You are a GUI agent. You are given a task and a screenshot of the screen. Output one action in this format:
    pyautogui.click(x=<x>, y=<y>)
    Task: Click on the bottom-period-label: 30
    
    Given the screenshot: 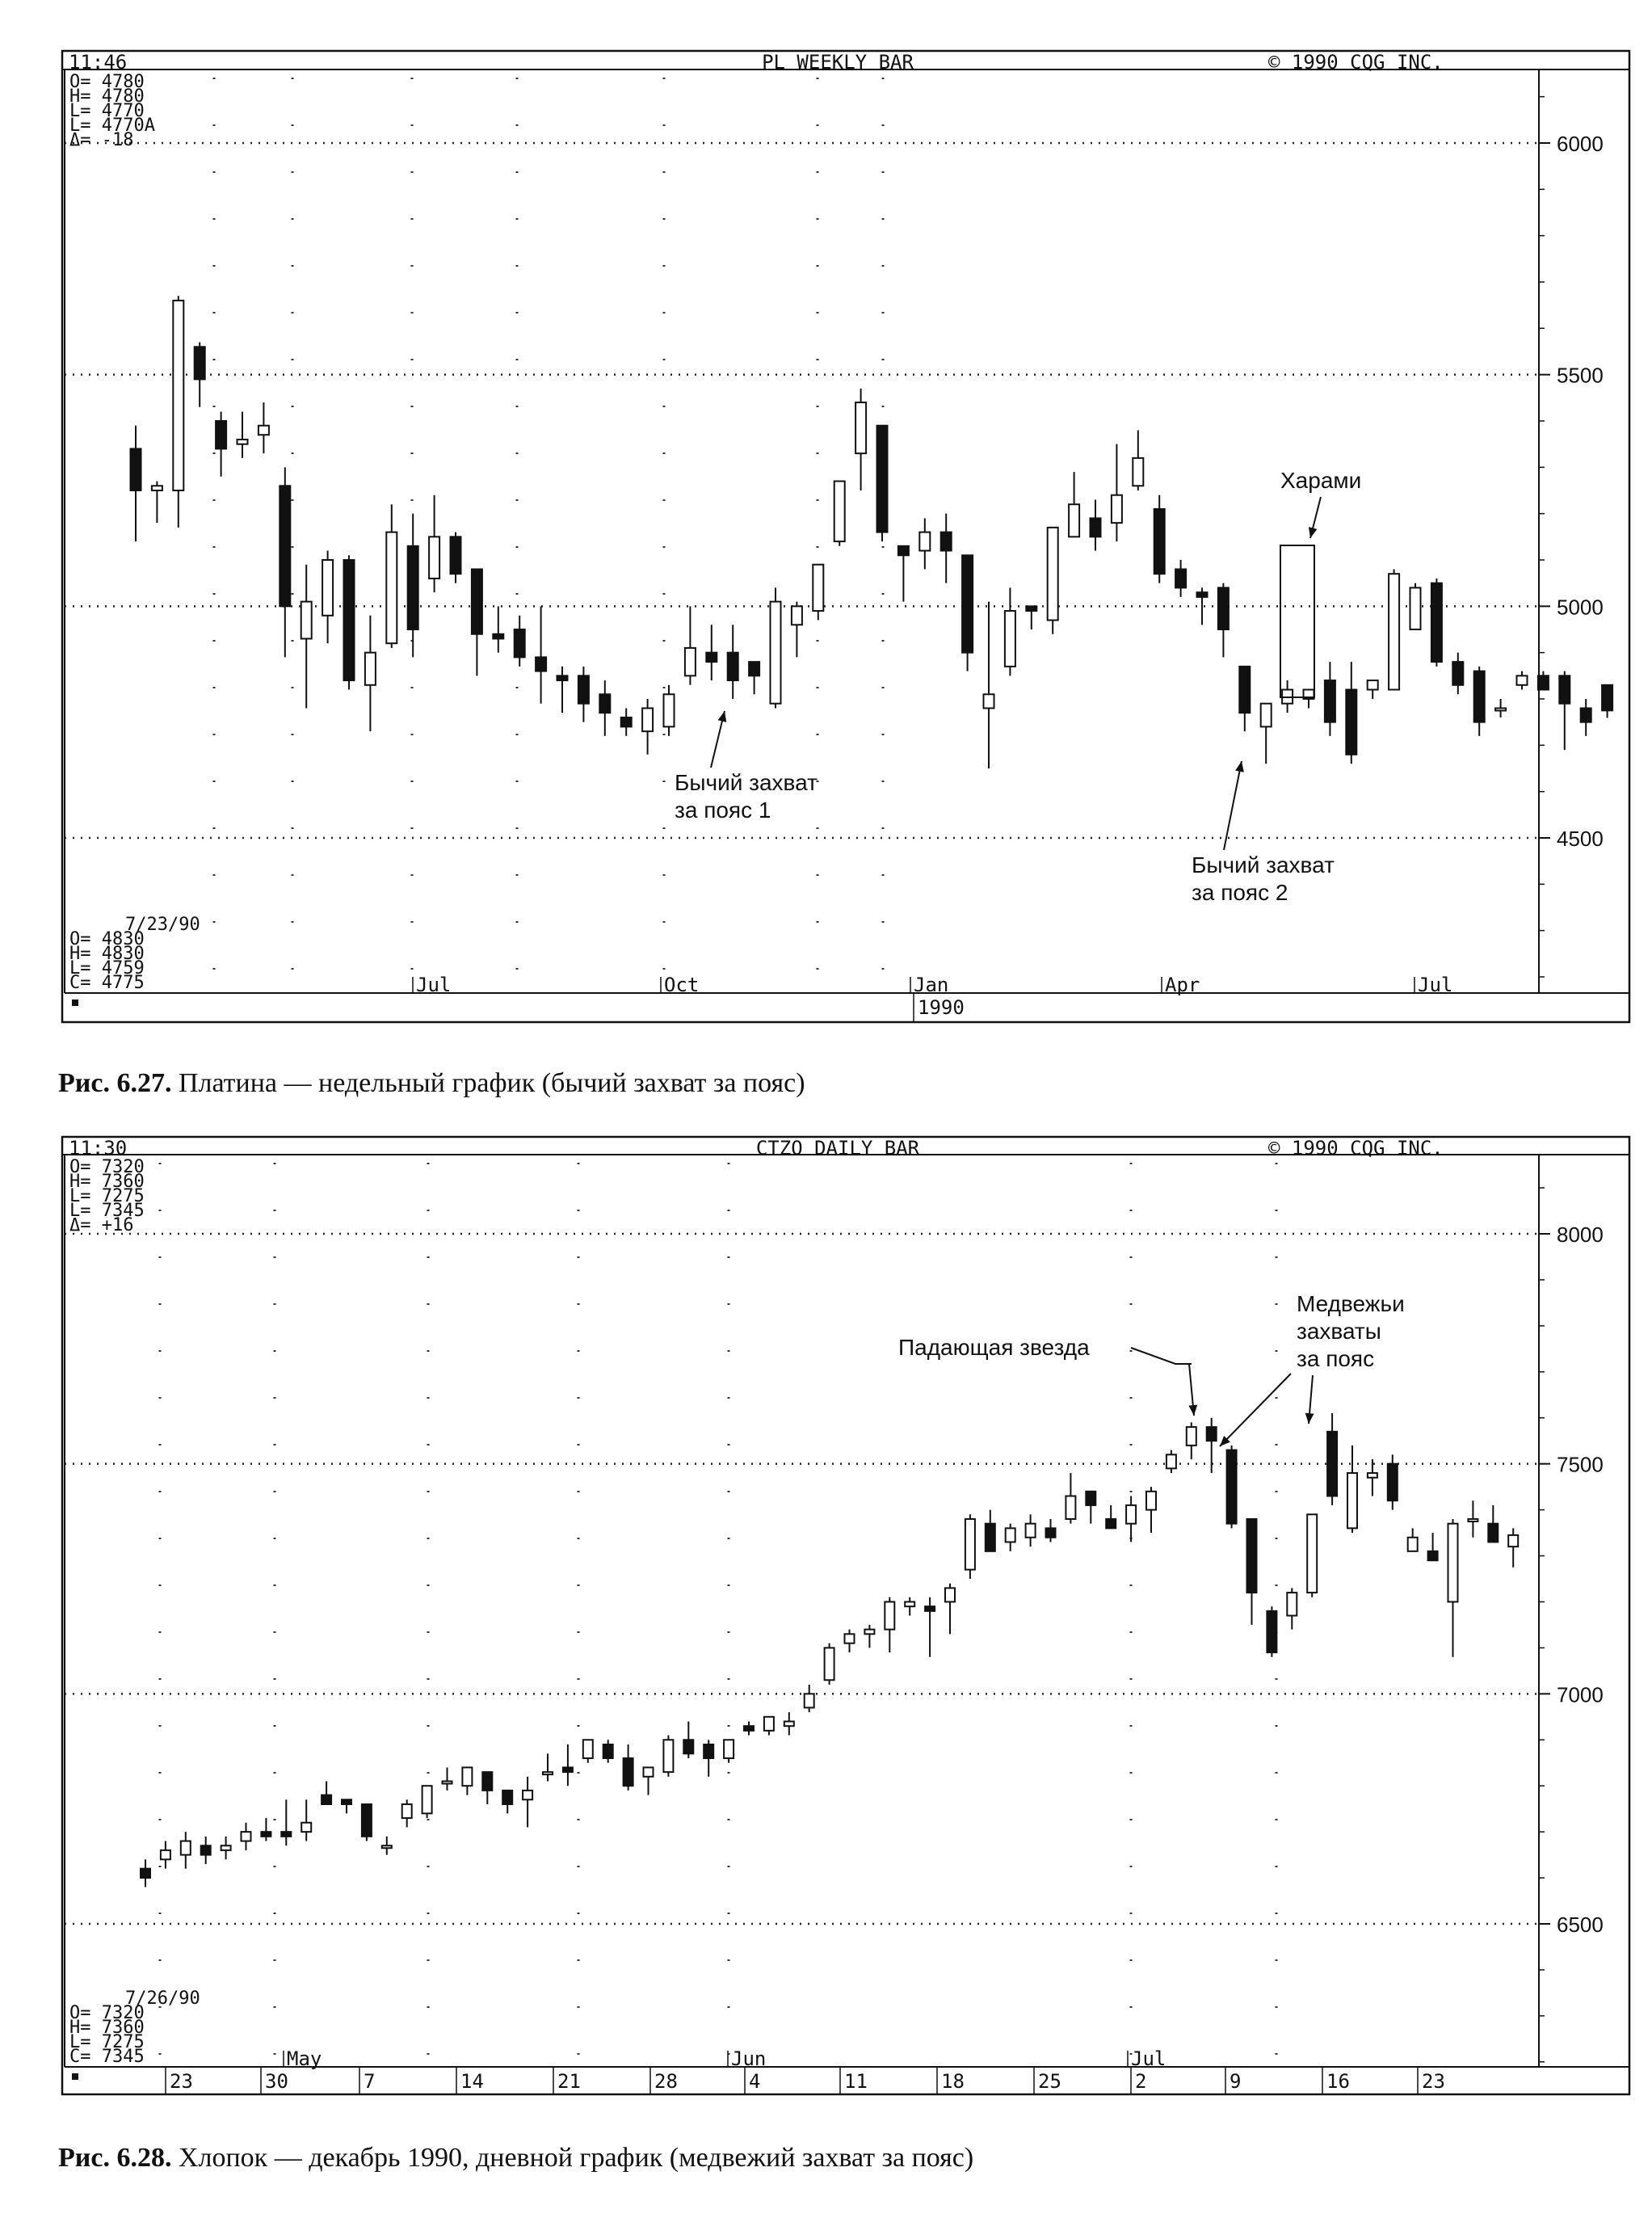 What is the action you would take?
    pyautogui.click(x=276, y=2081)
    